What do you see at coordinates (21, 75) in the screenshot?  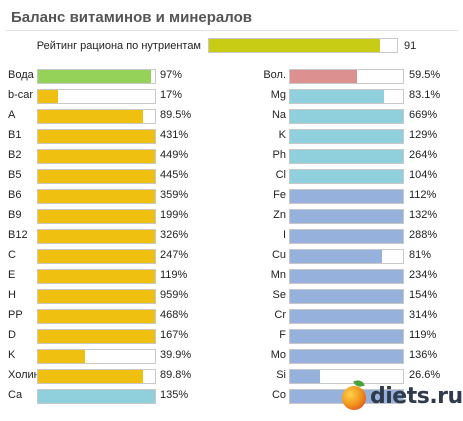 I see `nutrient-label: Вода` at bounding box center [21, 75].